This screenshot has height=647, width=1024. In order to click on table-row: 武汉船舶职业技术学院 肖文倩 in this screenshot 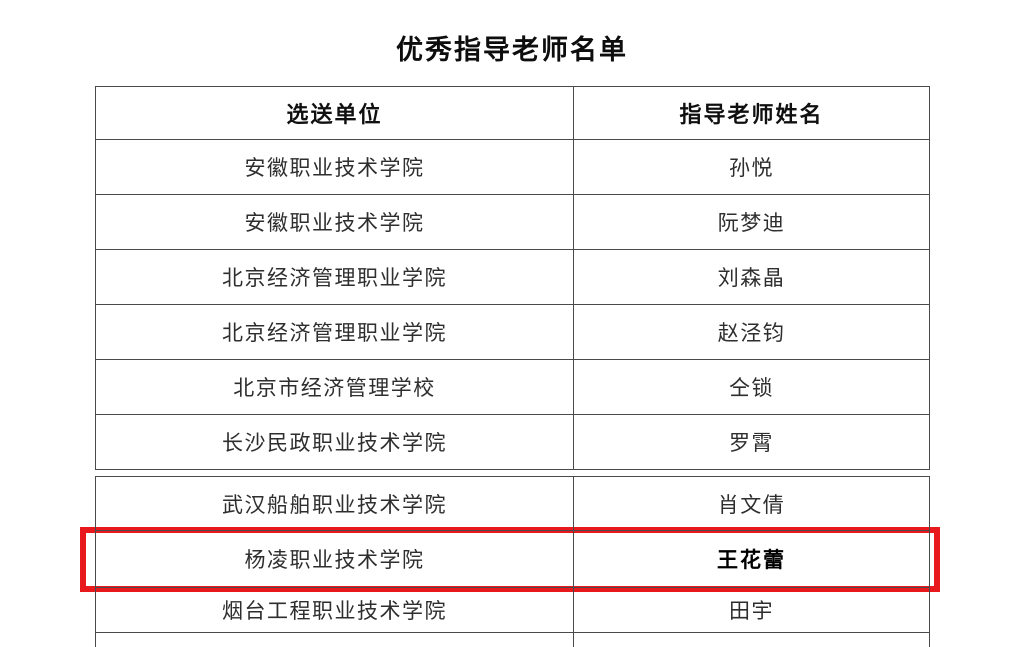, I will do `click(512, 503)`.